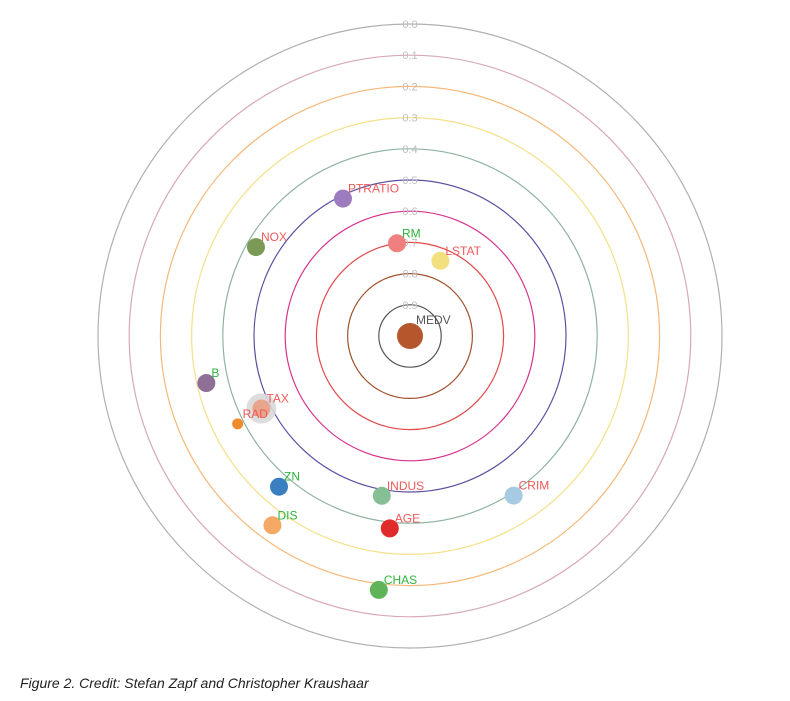 Image resolution: width=790 pixels, height=701 pixels. I want to click on ring-value-label: 0.2, so click(409, 87).